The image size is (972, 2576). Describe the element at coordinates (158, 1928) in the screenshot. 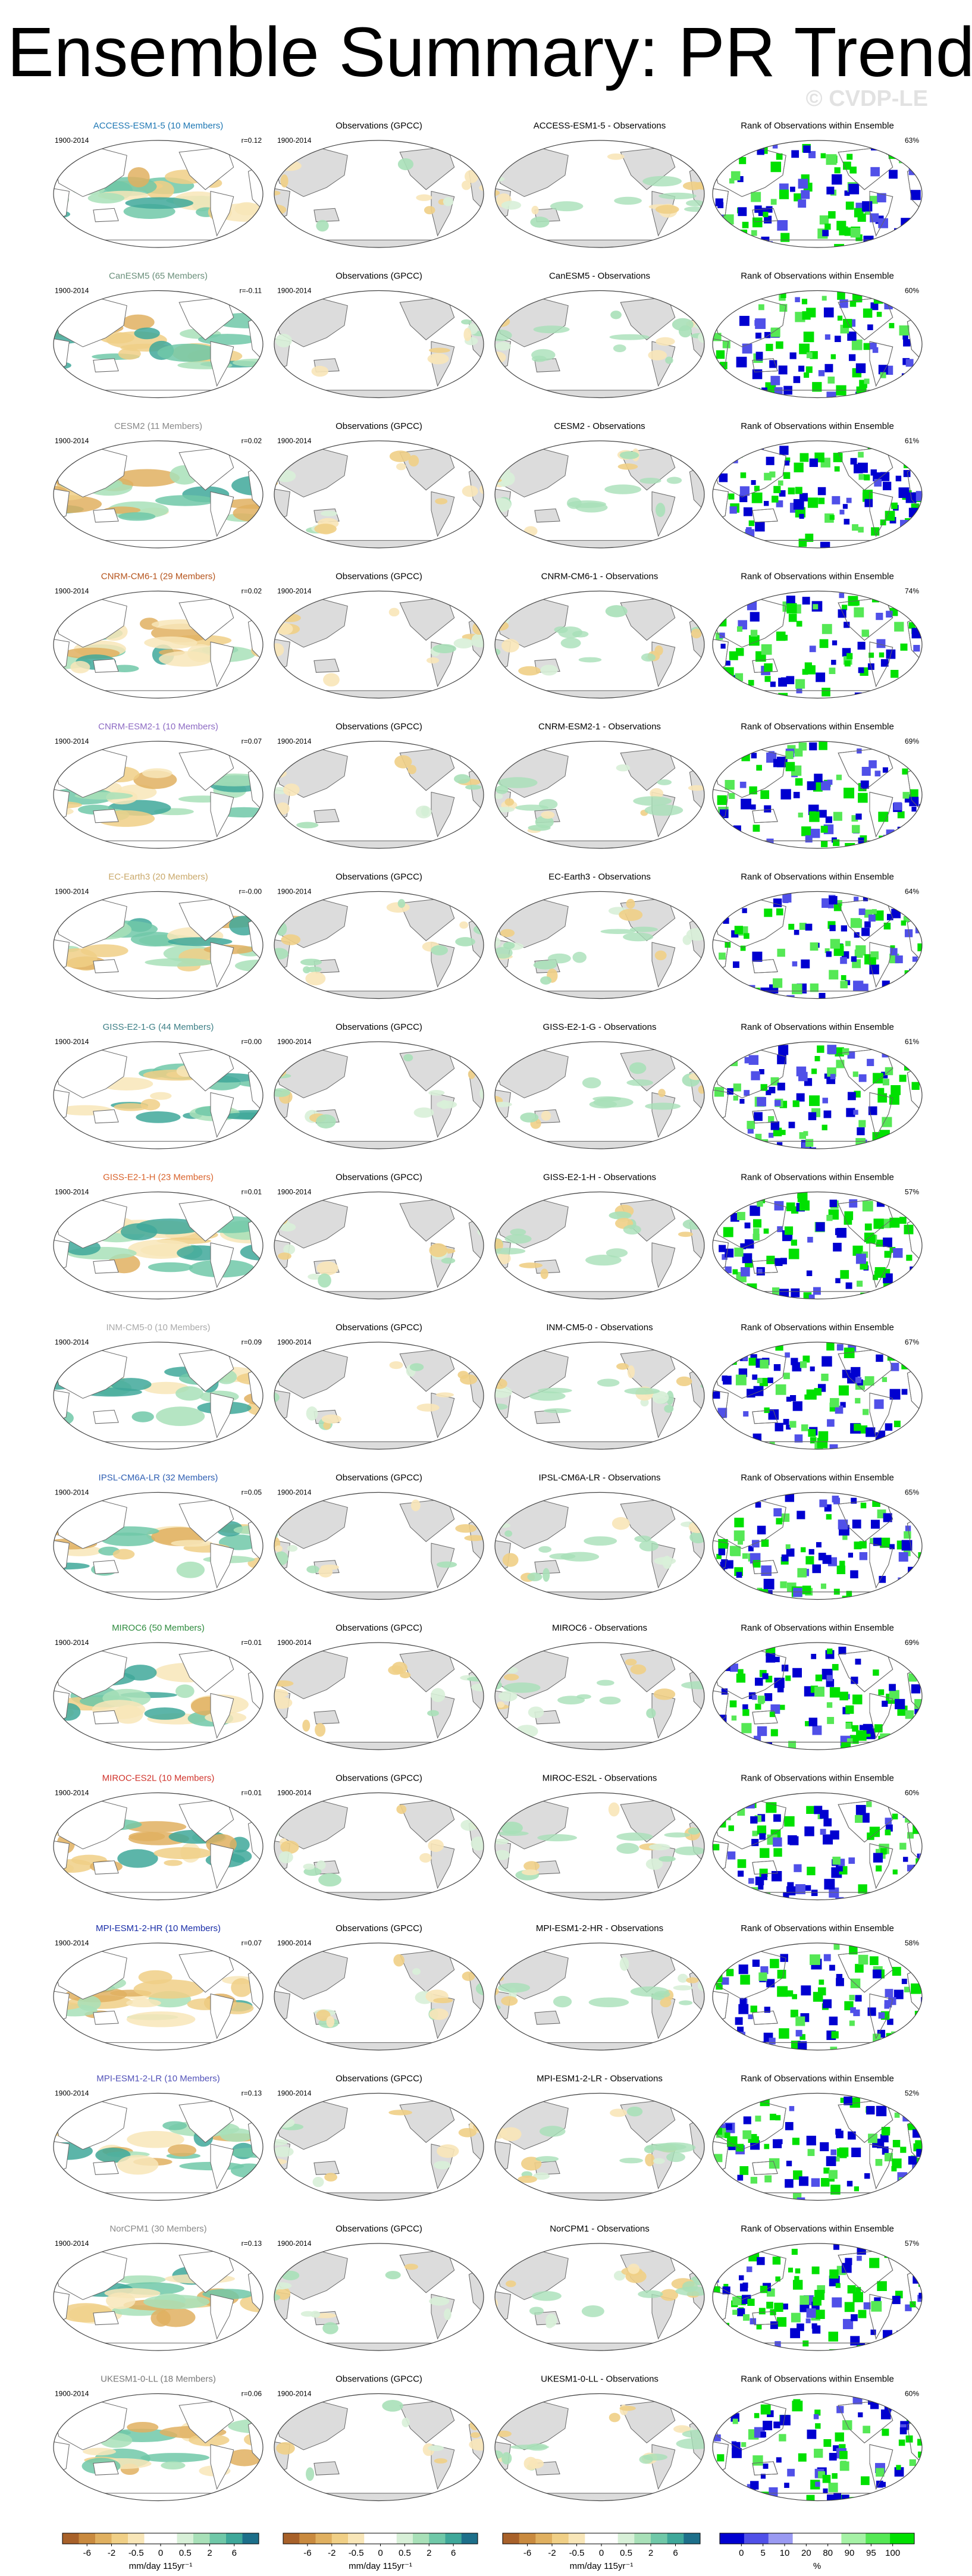

I see `model-label: MPI-ESM1-2-HR (10 Members)` at that location.